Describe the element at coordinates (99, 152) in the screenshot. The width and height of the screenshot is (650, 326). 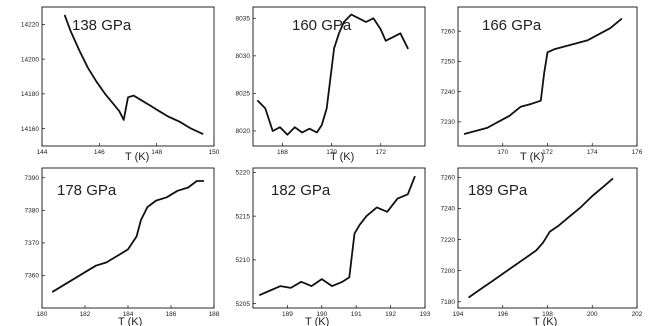
I see `x-tick-label: 146` at that location.